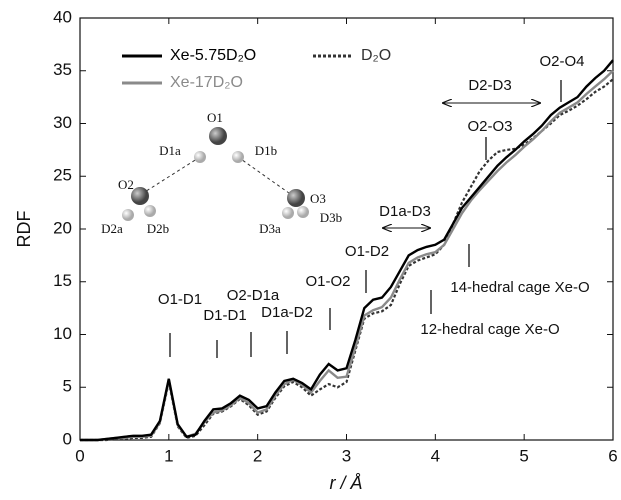 The width and height of the screenshot is (621, 500). I want to click on atom-label: D1b, so click(266, 150).